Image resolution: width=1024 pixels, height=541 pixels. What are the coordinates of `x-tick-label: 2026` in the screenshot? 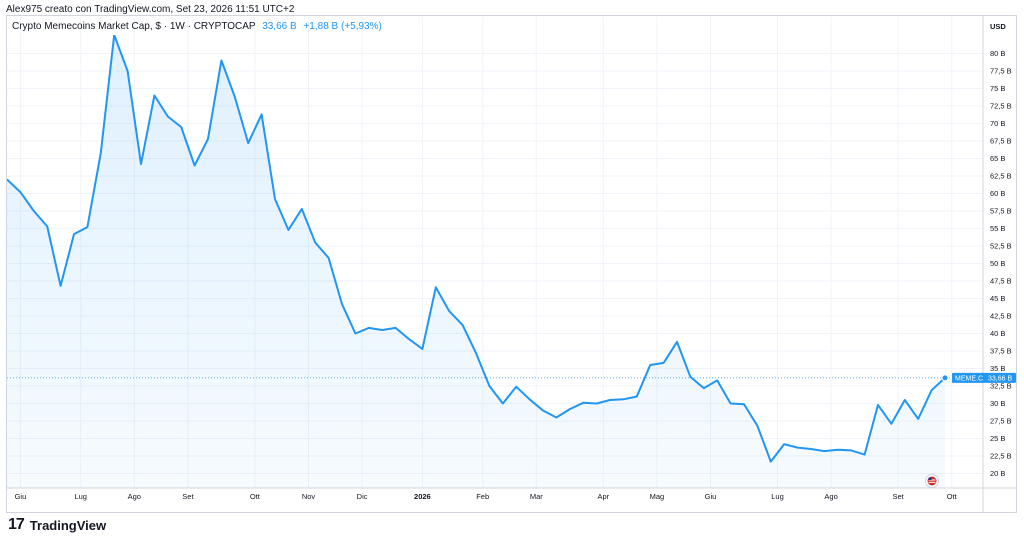 It's located at (422, 496).